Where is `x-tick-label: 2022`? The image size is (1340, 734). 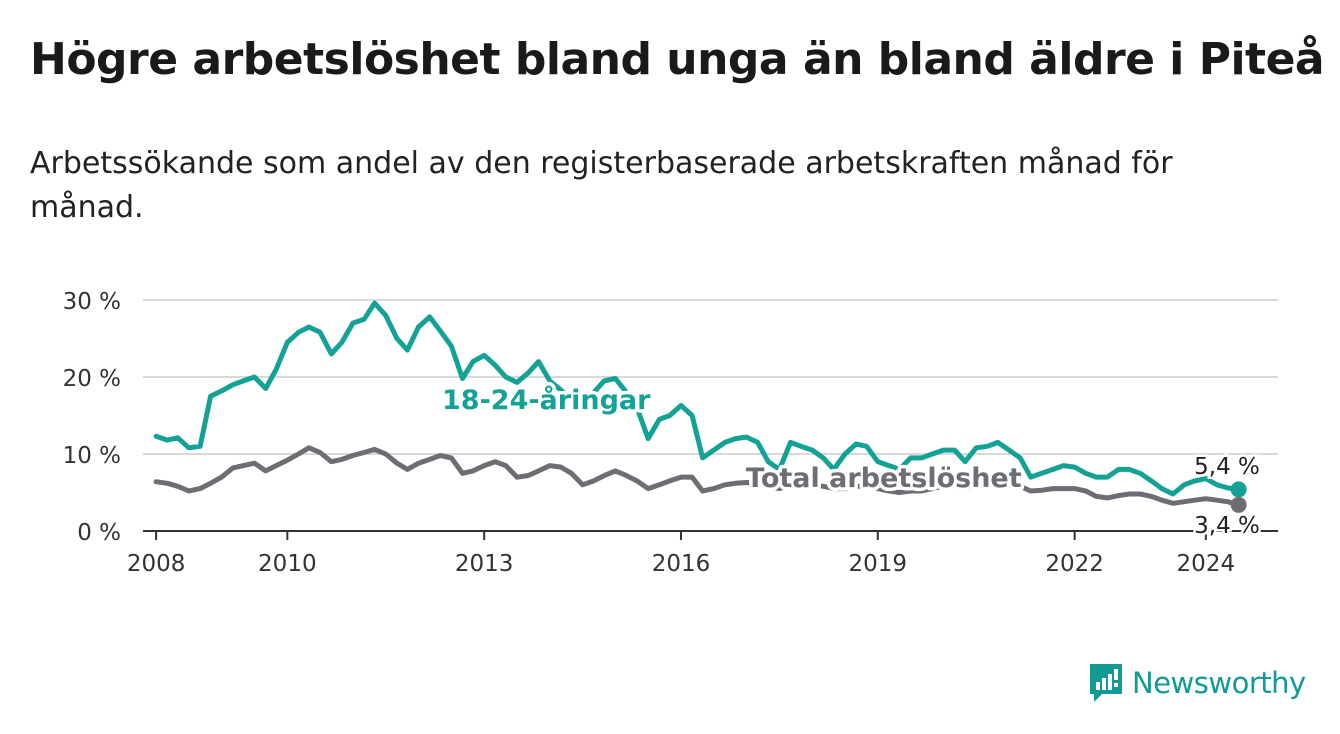 x-tick-label: 2022 is located at coordinates (1074, 564).